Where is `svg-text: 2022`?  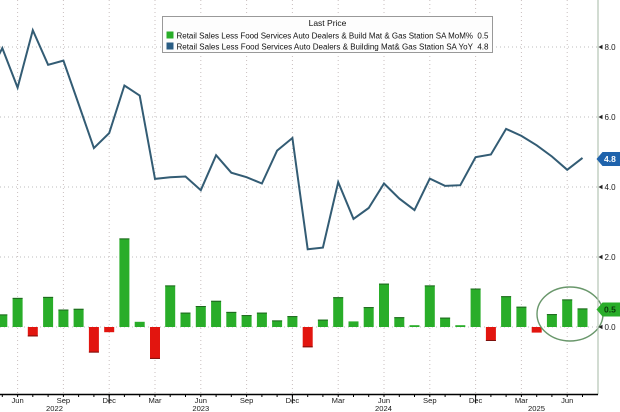 svg-text: 2022 is located at coordinates (54, 408).